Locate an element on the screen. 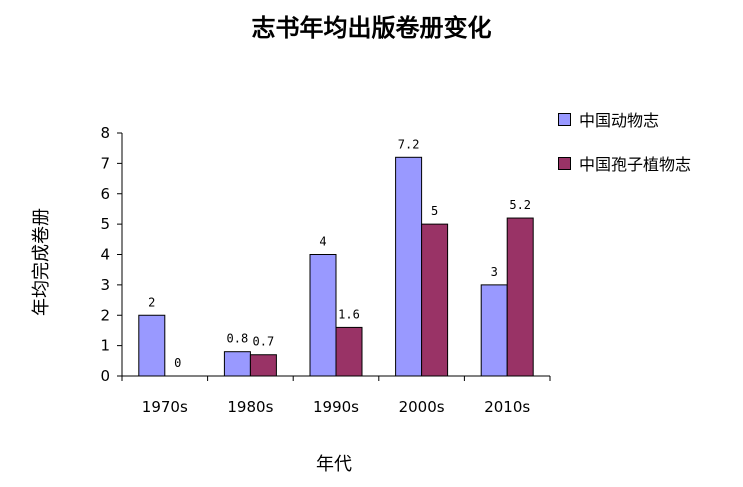  x-tick-label: 1990s is located at coordinates (336, 407).